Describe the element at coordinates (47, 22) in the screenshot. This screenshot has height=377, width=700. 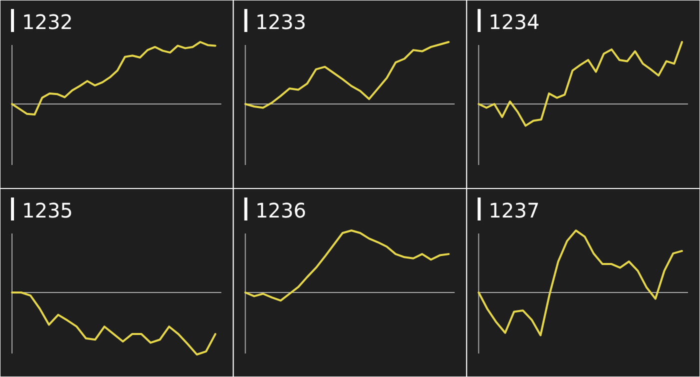
I see `chart-title: 1232` at that location.